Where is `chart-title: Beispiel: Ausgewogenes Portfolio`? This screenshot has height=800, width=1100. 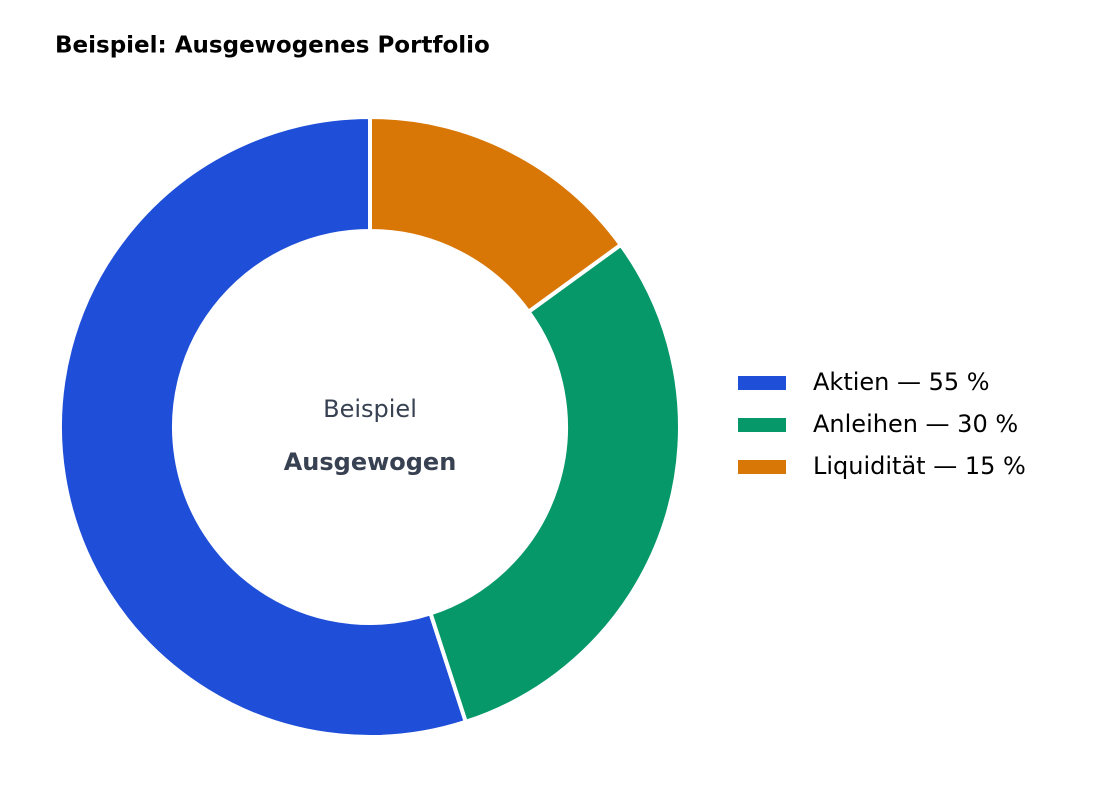
chart-title: Beispiel: Ausgewogenes Portfolio is located at coordinates (272, 46).